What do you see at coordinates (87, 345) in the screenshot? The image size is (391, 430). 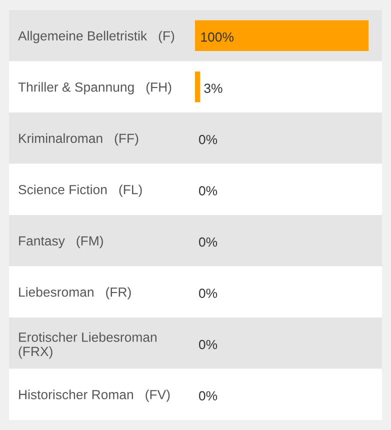 I see `y-tick-label: Erotischer Liebesroman (FRX)` at bounding box center [87, 345].